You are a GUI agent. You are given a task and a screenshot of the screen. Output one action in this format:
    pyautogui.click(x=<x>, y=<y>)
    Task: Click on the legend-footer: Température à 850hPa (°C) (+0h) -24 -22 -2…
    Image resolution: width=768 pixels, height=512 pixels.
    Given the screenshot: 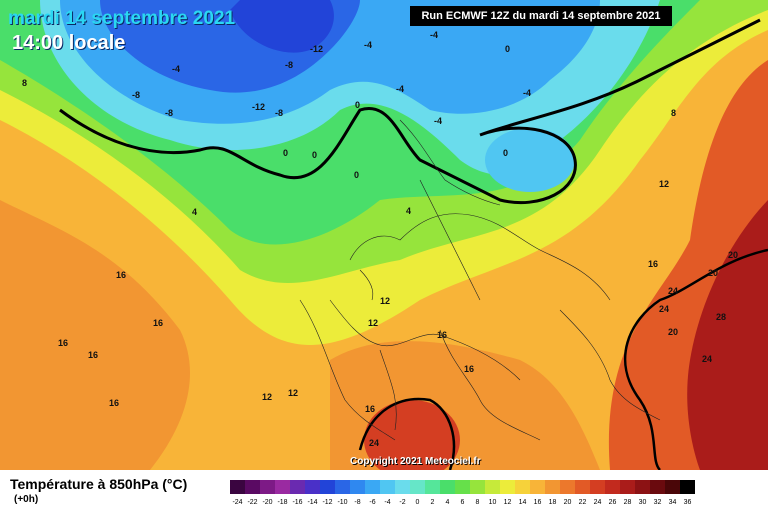 What is the action you would take?
    pyautogui.click(x=384, y=491)
    